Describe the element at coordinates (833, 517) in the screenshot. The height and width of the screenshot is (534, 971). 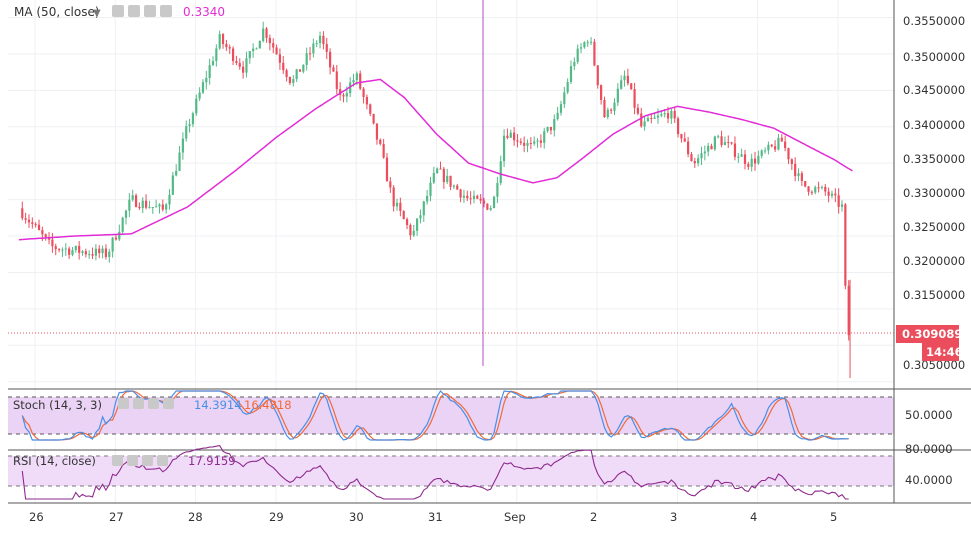
I see `x-tick: 5` at that location.